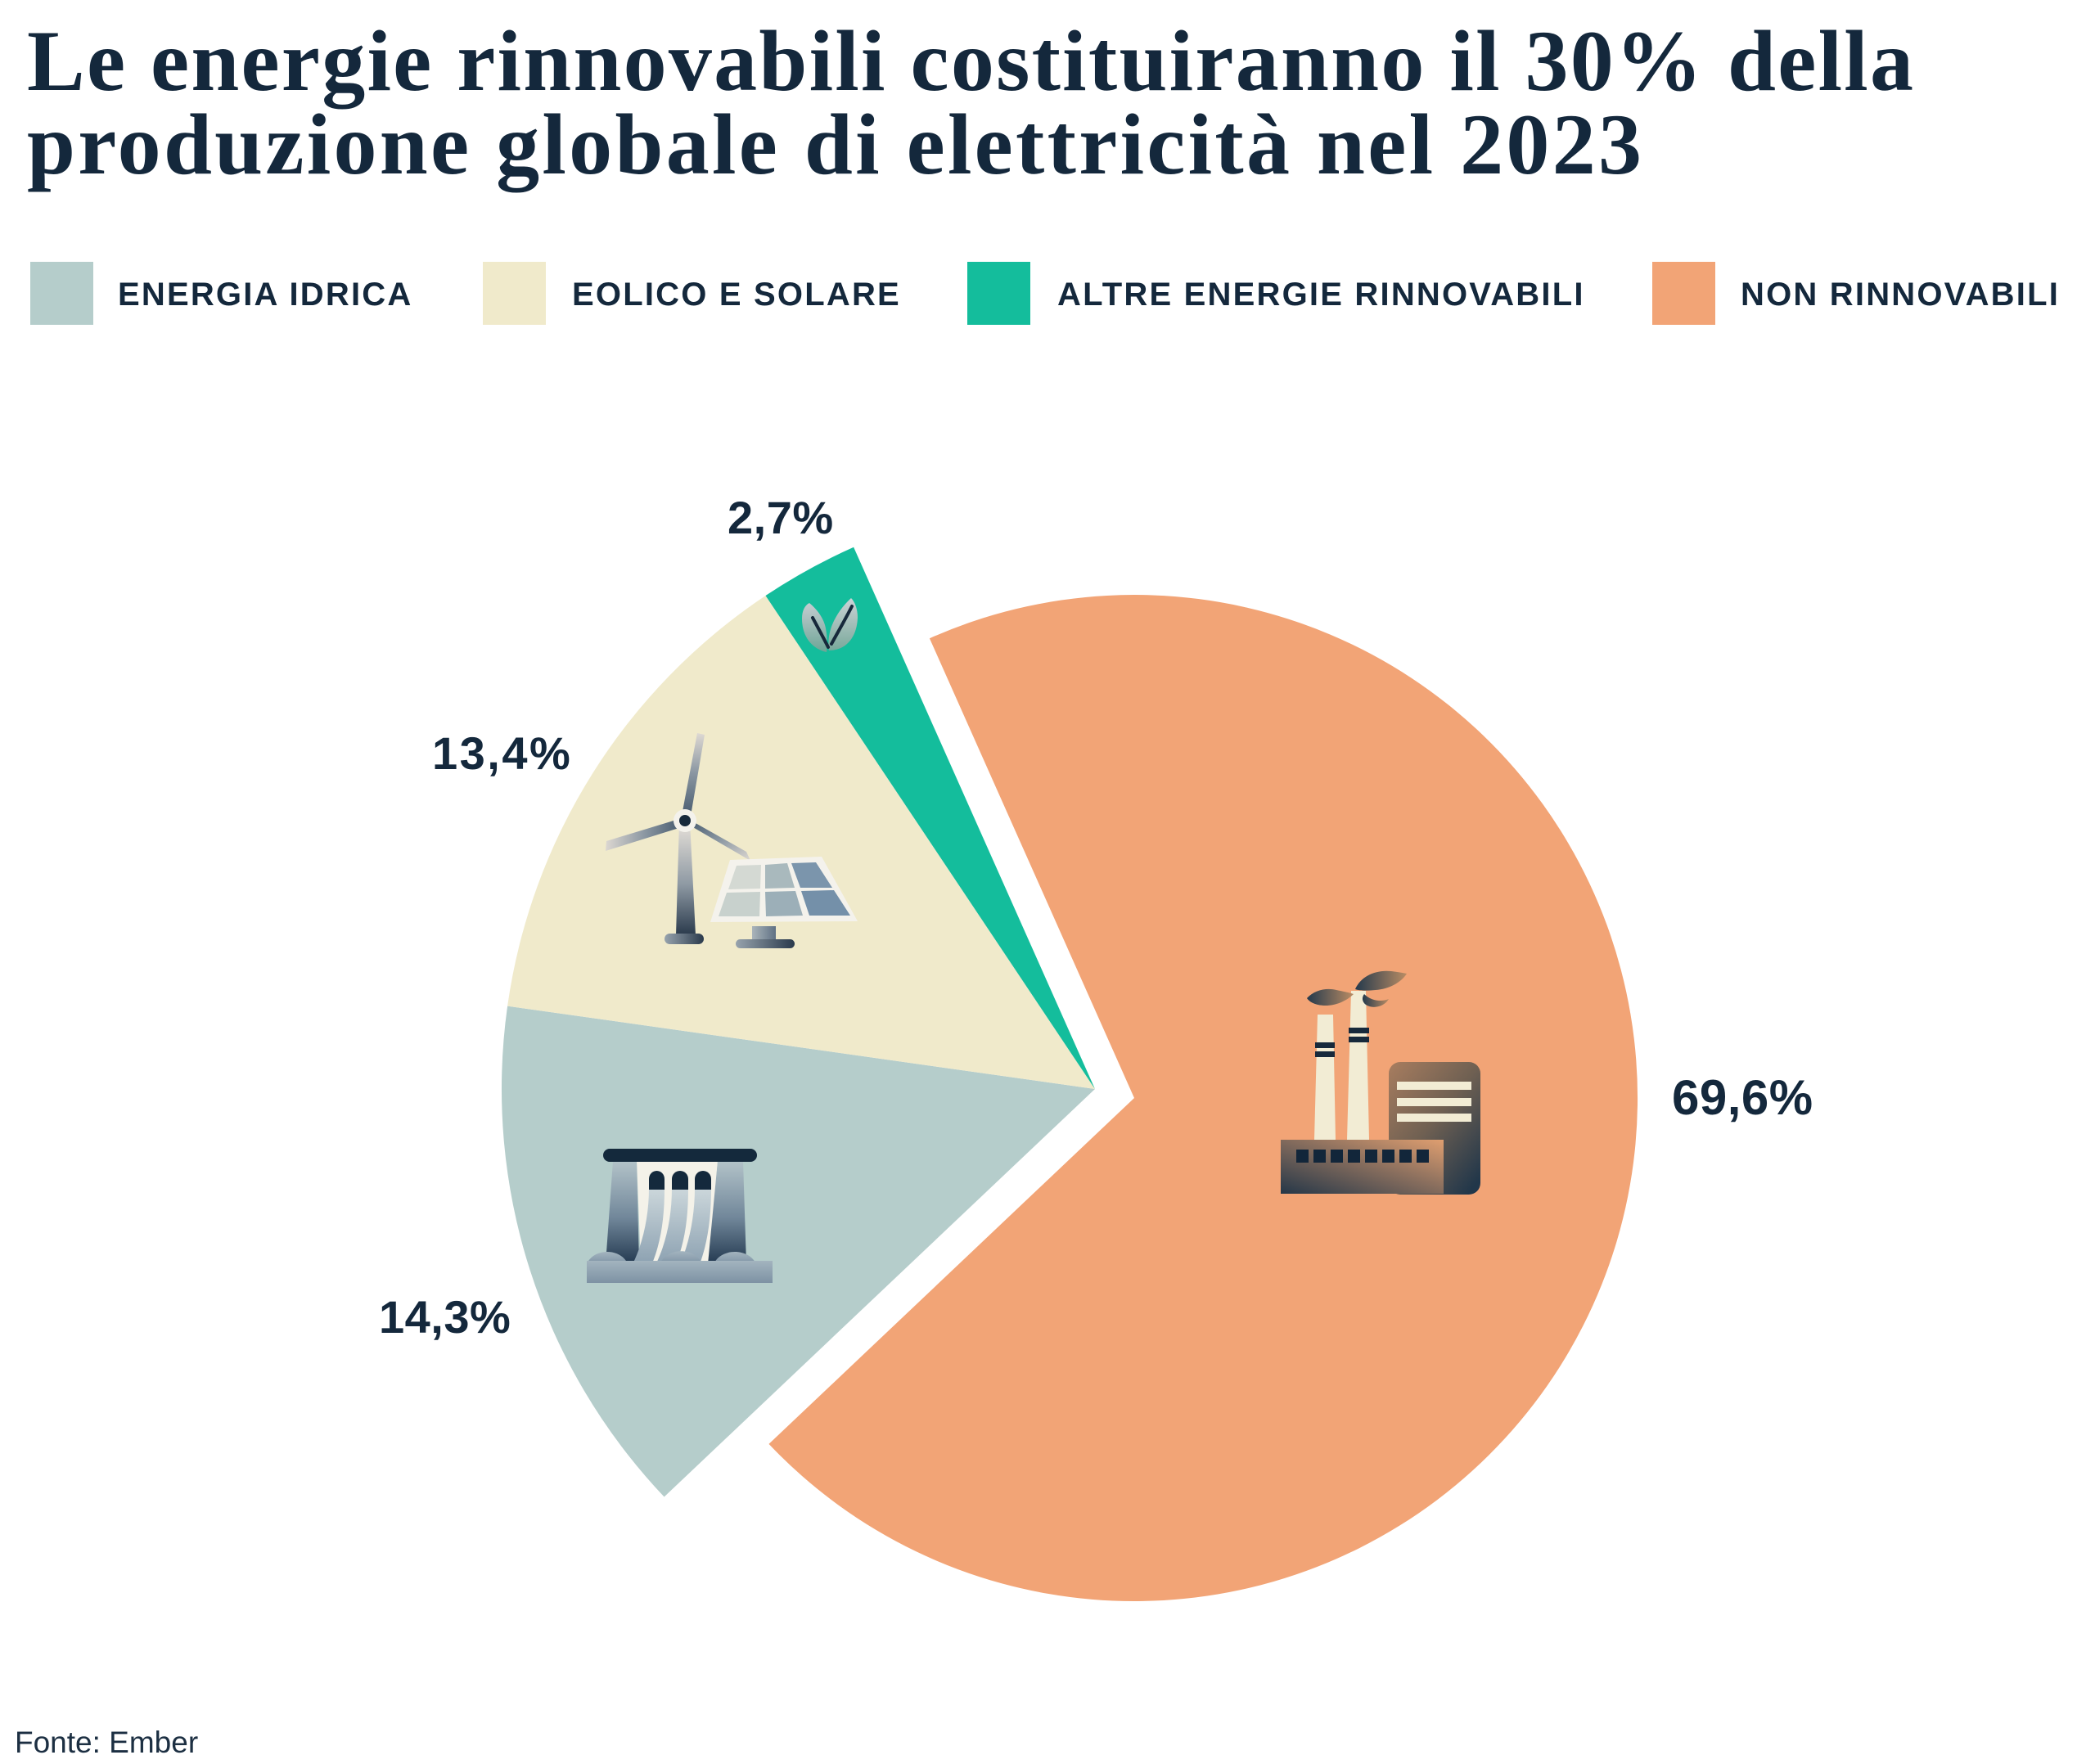  What do you see at coordinates (1321, 295) in the screenshot?
I see `svg-text: ALTRE ENERGIE RINNOVABILI` at bounding box center [1321, 295].